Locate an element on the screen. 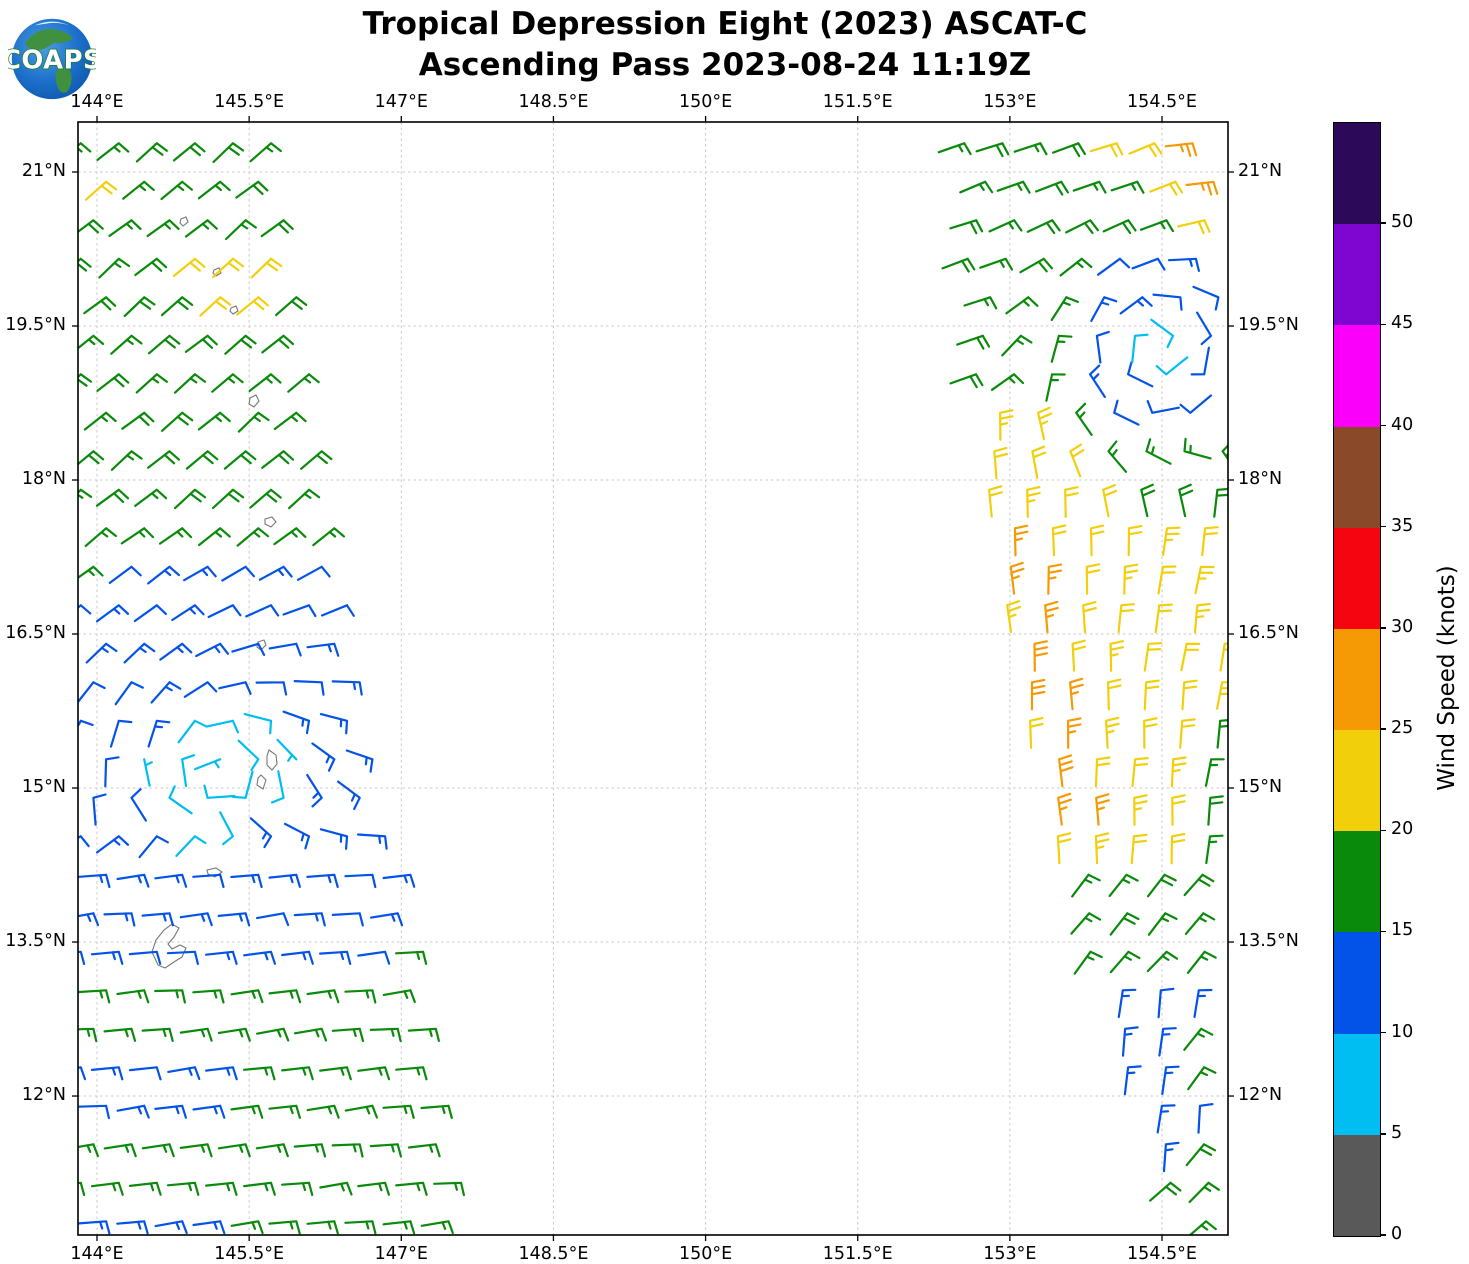  globe-land-north is located at coordinates (49, 40).